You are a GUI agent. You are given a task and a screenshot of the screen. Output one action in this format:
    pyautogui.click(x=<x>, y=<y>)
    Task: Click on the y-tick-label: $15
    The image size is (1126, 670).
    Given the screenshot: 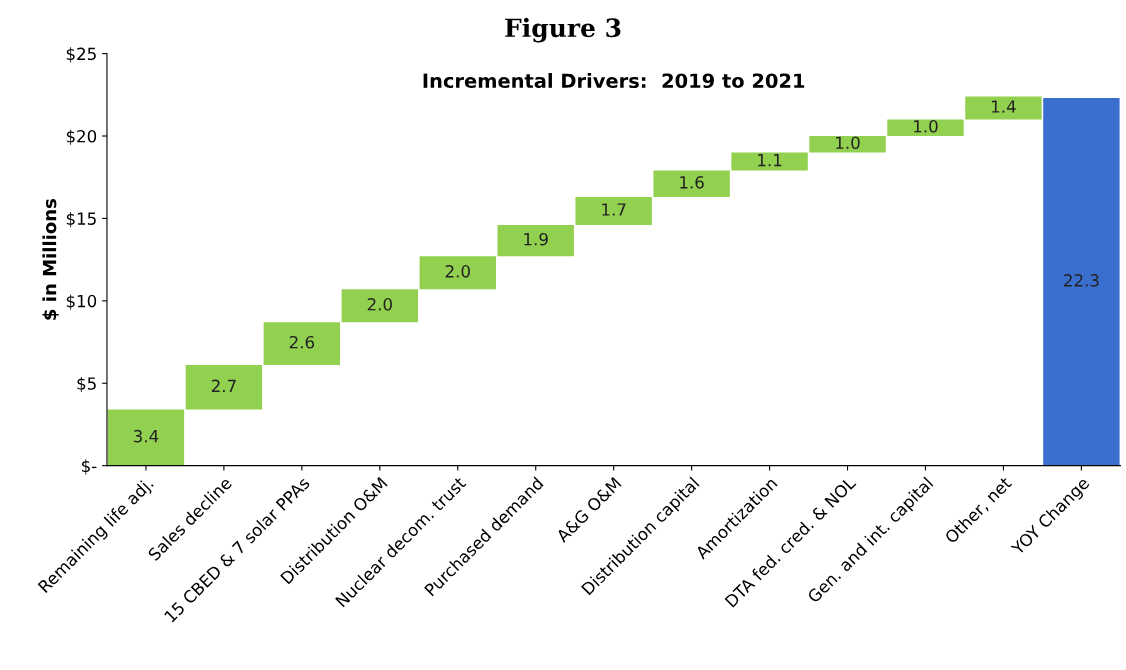 What is the action you would take?
    pyautogui.click(x=81, y=220)
    